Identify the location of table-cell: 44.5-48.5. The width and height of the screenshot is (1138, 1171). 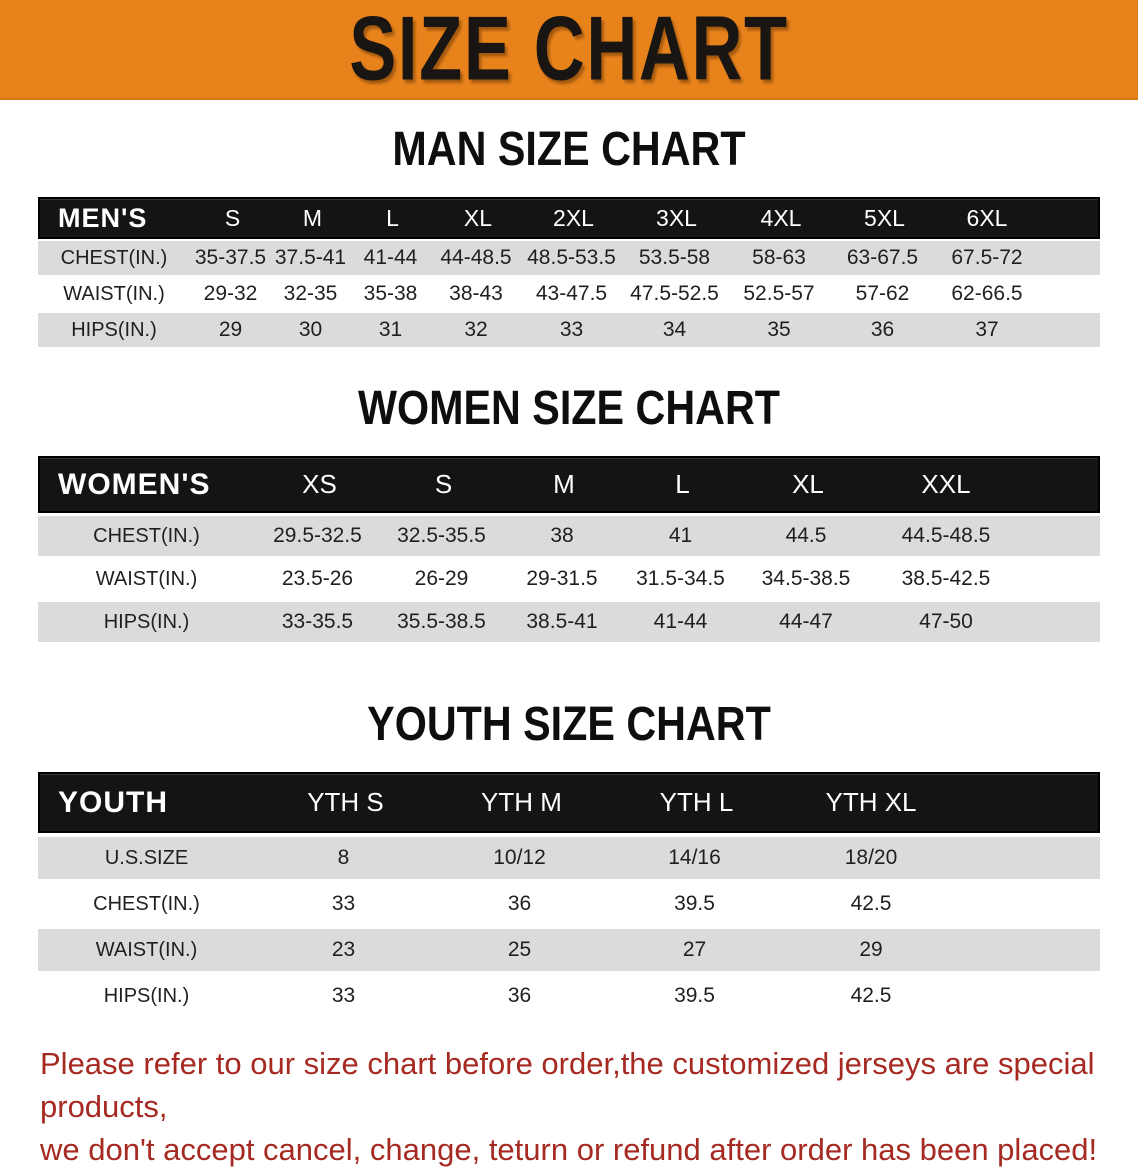
(946, 535).